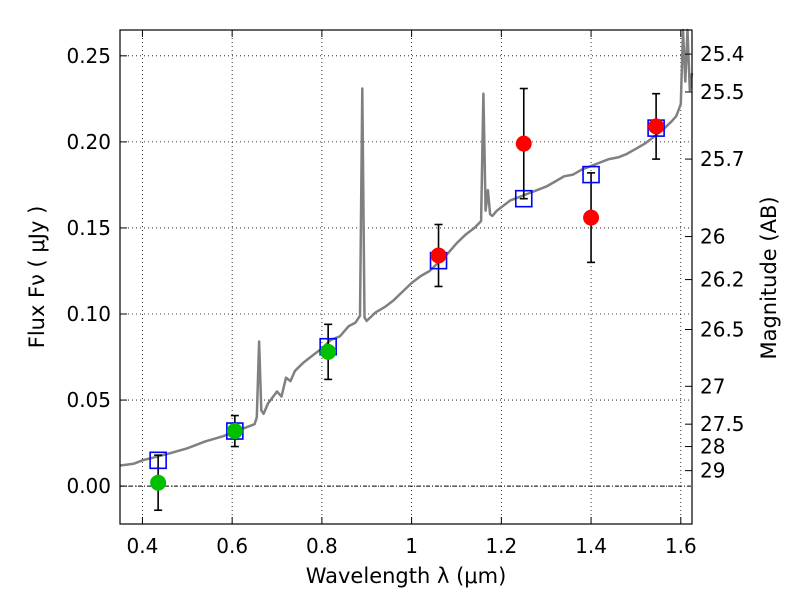  What do you see at coordinates (143, 546) in the screenshot?
I see `x-tick-label: 0.4` at bounding box center [143, 546].